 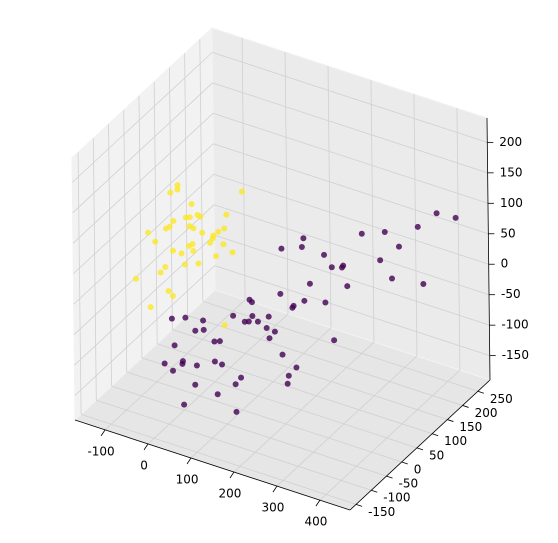 I want to click on z-tick-label: 150, so click(x=511, y=172).